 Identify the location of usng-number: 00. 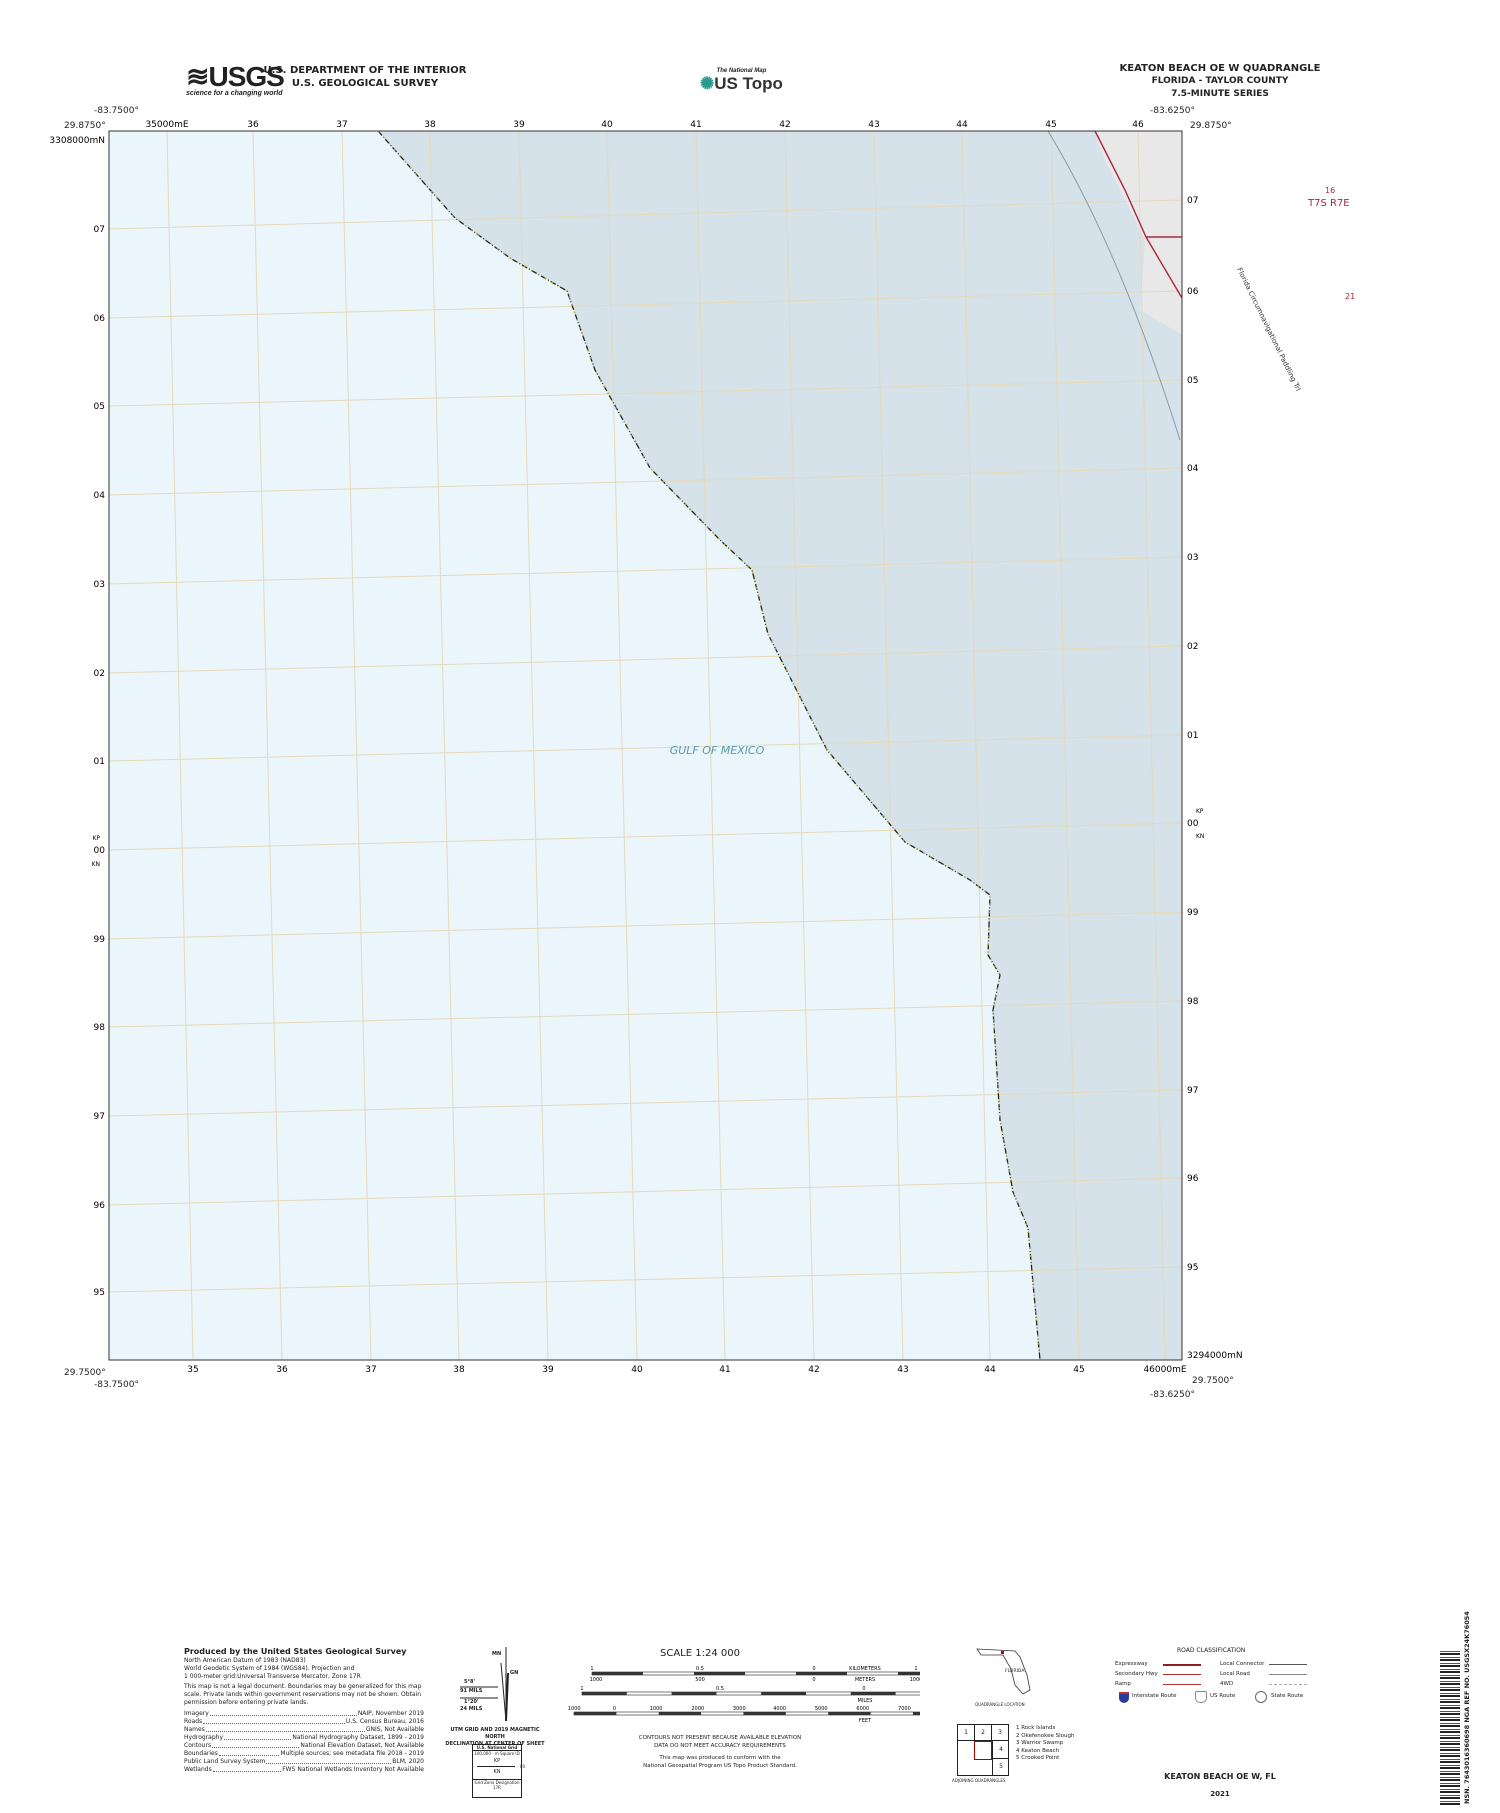
(522, 1766).